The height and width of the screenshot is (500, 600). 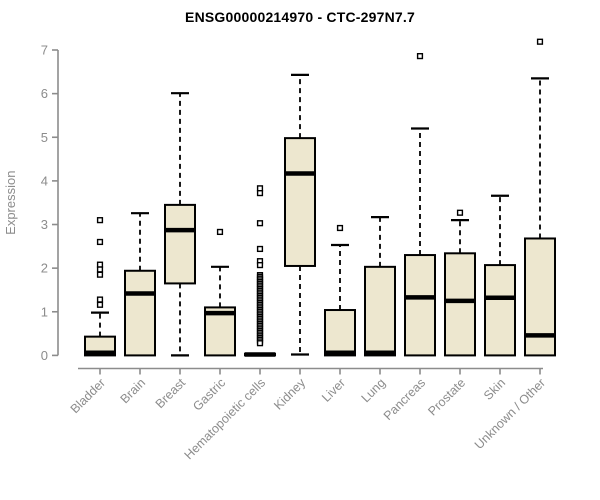 What do you see at coordinates (209, 395) in the screenshot?
I see `x-tick-label-gastric: Gastric` at bounding box center [209, 395].